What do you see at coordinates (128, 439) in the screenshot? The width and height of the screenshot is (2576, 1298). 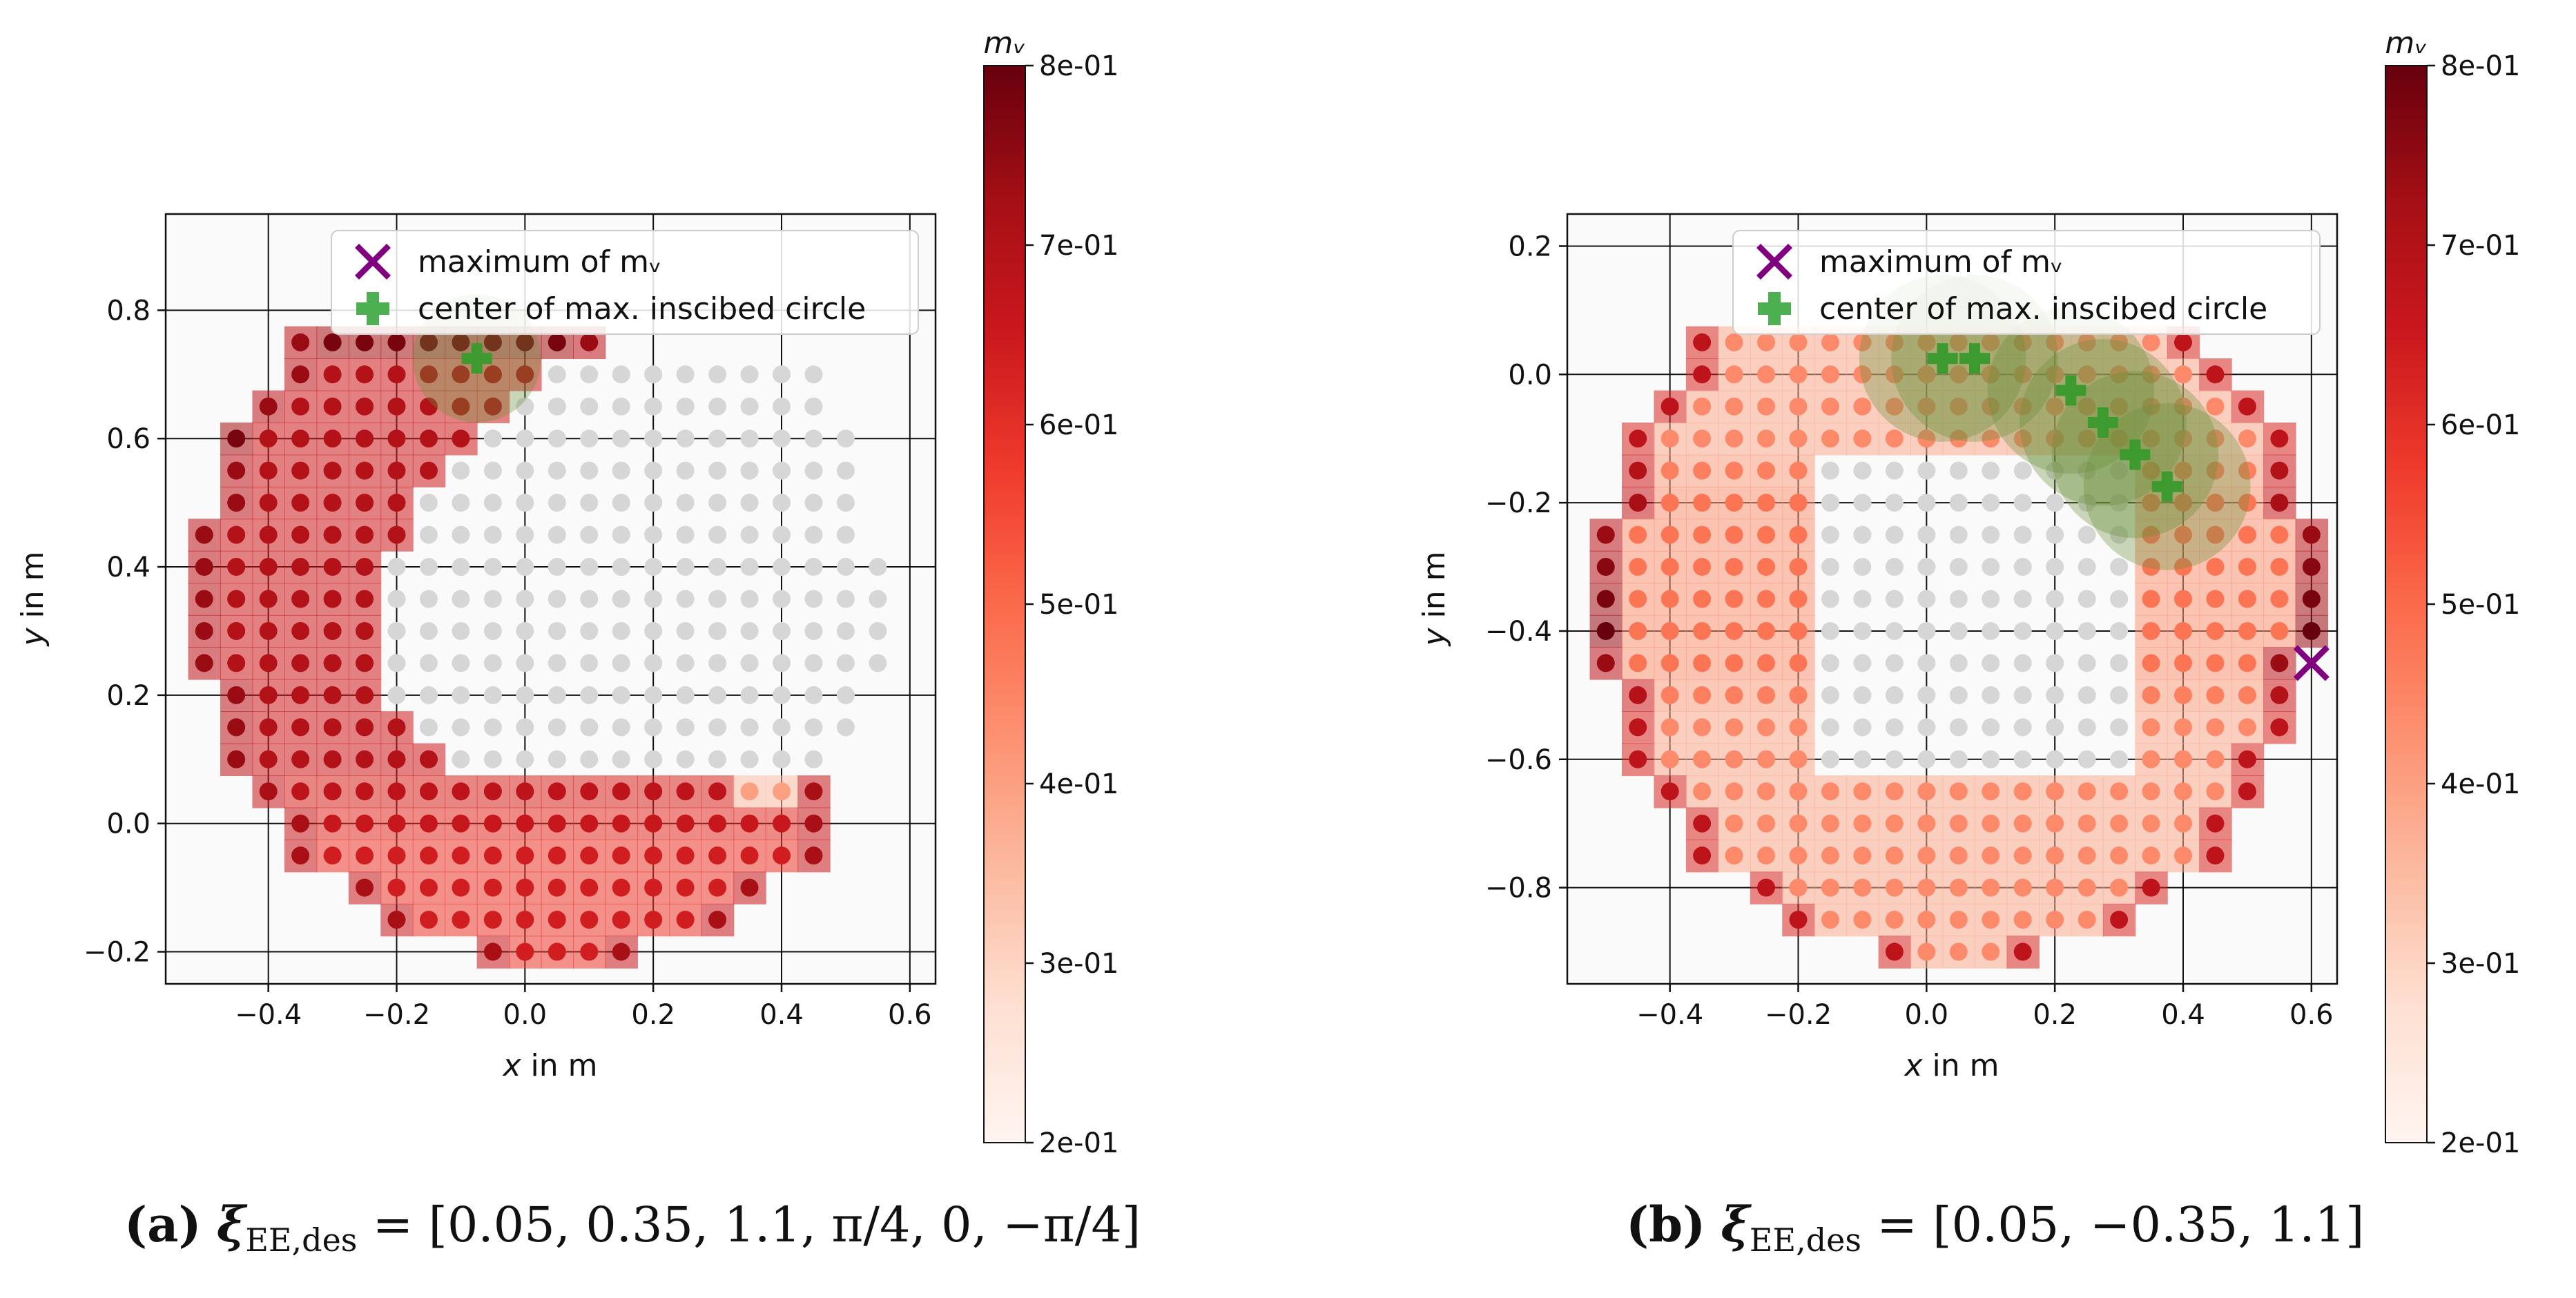 I see `y-tick-label: 0.6` at bounding box center [128, 439].